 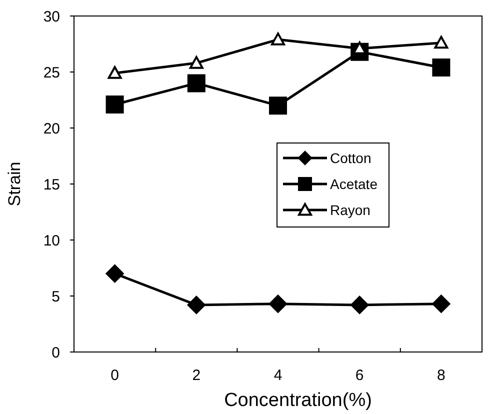 I want to click on legend-label: Rayon, so click(x=350, y=210).